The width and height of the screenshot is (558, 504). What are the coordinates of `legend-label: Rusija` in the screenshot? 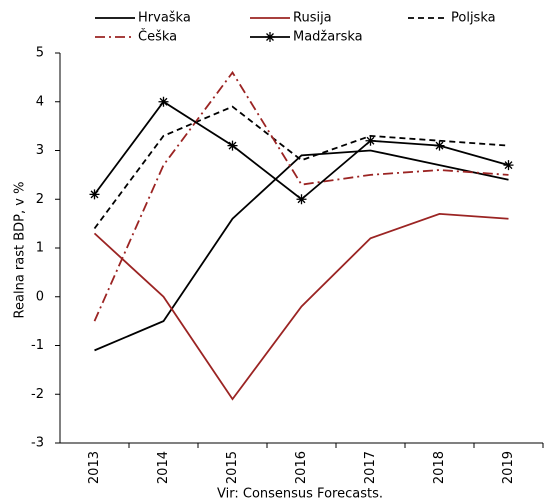 It's located at (312, 18).